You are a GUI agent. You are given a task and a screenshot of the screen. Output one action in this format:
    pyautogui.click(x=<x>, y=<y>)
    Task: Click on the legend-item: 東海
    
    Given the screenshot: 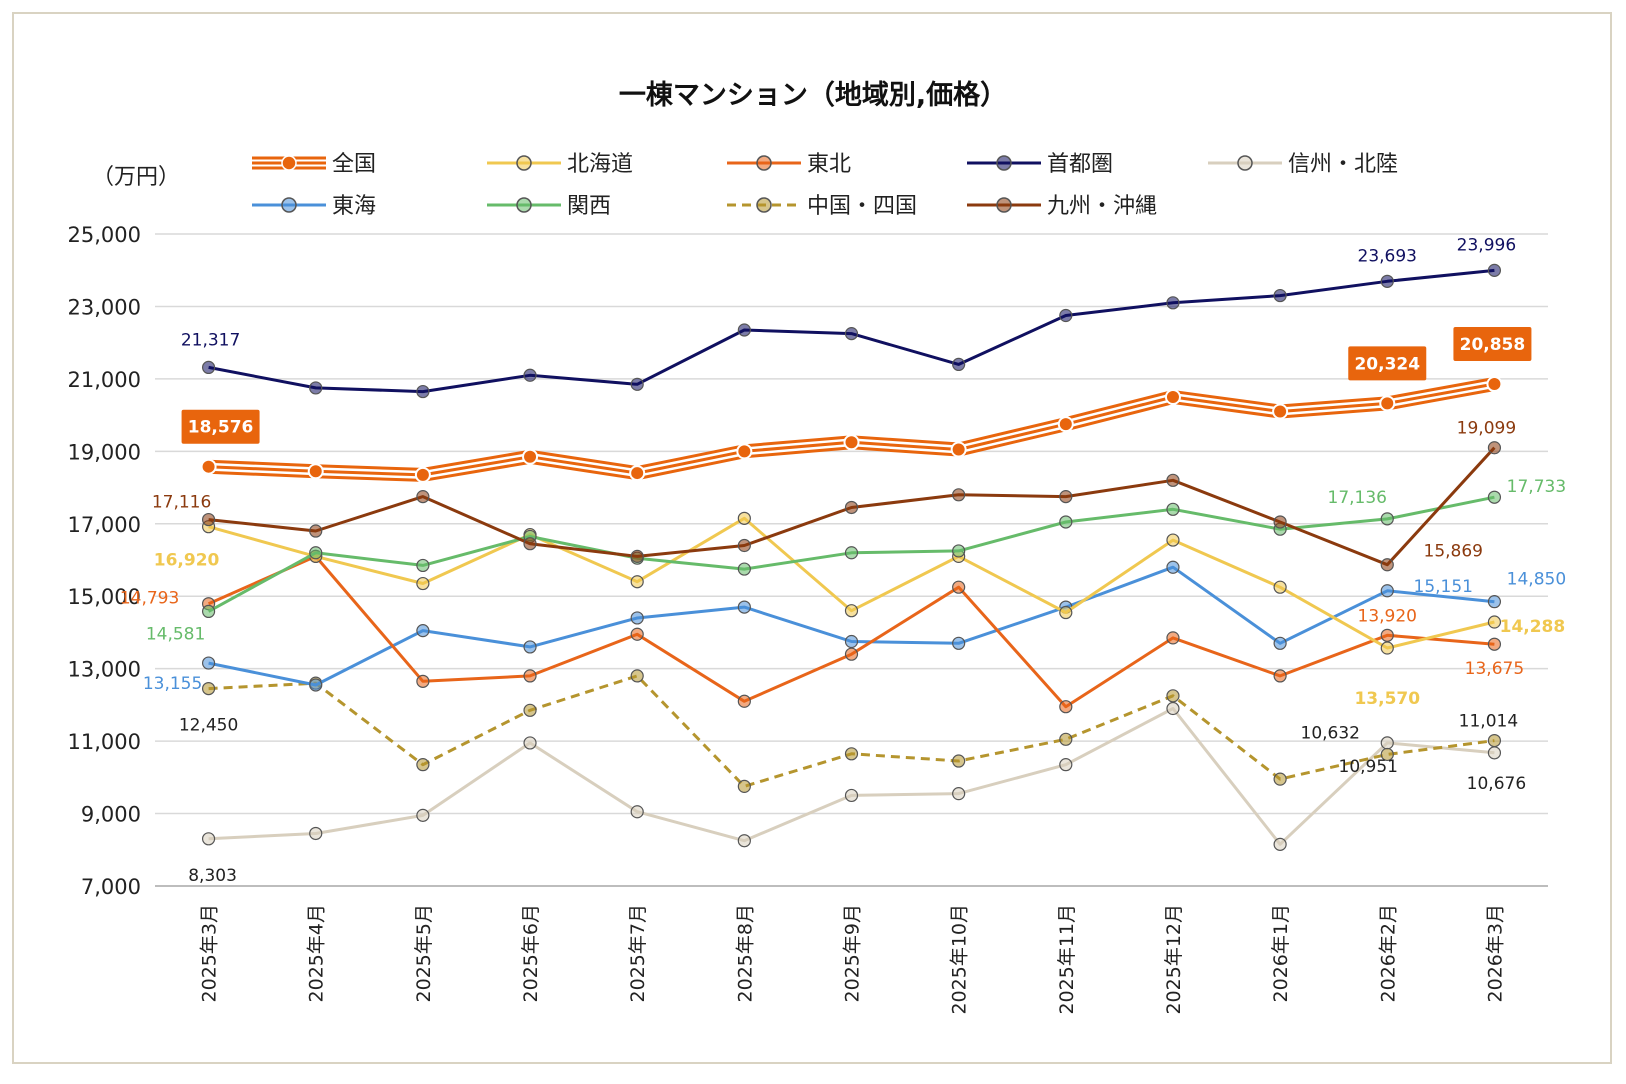 What is the action you would take?
    pyautogui.click(x=314, y=206)
    